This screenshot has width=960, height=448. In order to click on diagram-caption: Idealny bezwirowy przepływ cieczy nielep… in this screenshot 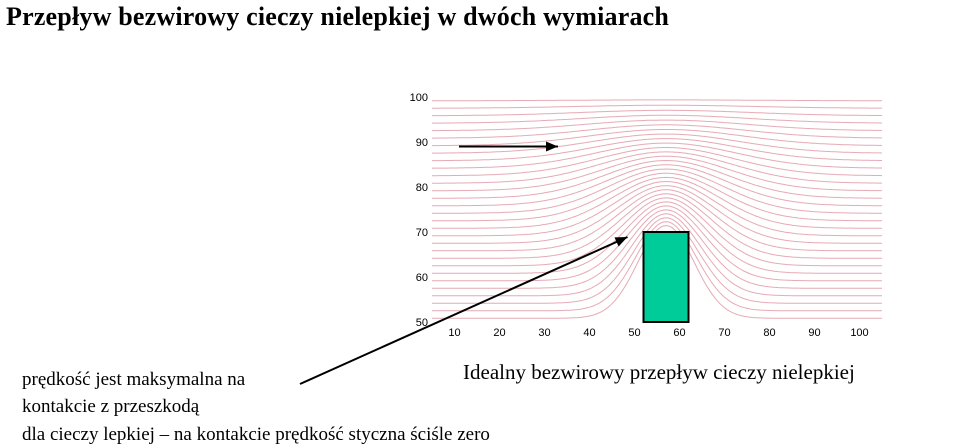, I will do `click(659, 372)`.